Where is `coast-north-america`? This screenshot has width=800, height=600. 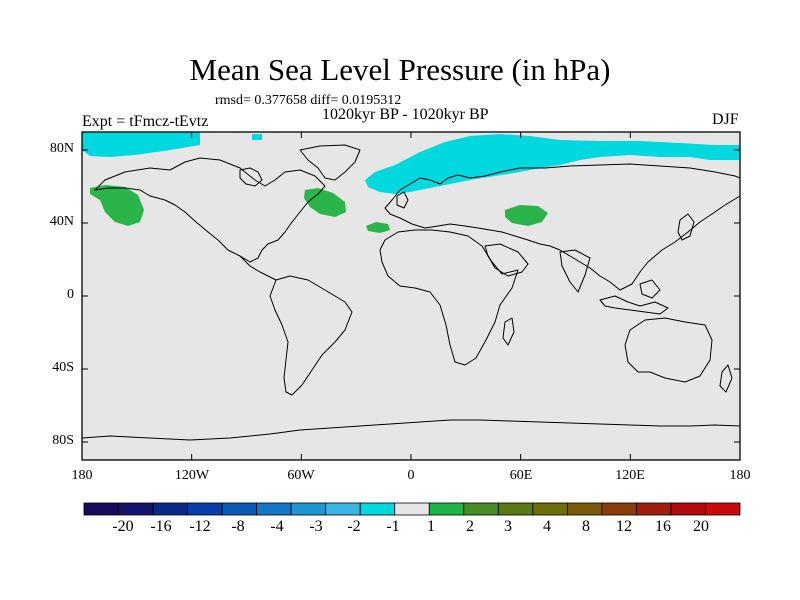 coast-north-america is located at coordinates (210, 210).